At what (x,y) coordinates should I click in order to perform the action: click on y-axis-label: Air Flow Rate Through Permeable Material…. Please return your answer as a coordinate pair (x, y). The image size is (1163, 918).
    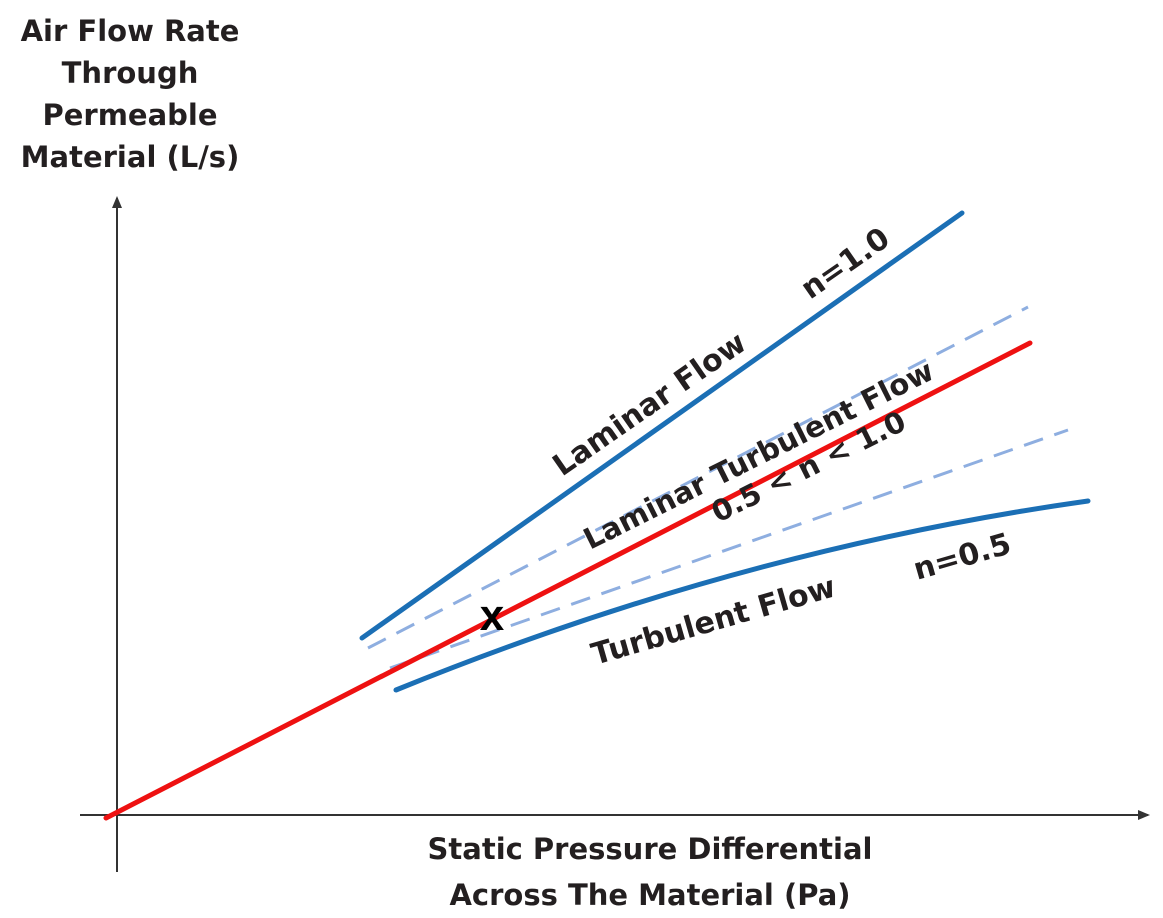
    Looking at the image, I should click on (130, 94).